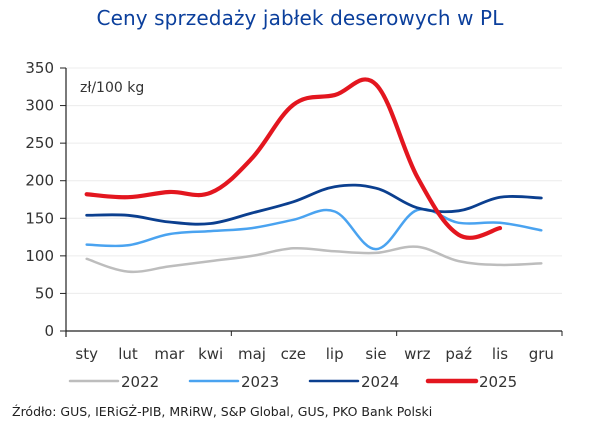 This screenshot has height=431, width=600. Describe the element at coordinates (380, 382) in the screenshot. I see `legend-label: 2024` at that location.